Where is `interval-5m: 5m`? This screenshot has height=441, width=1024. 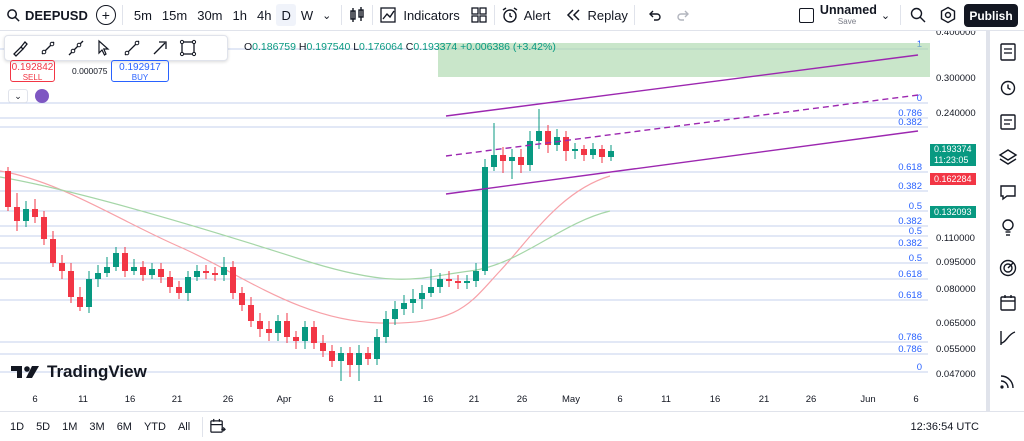
interval-5m: 5m is located at coordinates (142, 15).